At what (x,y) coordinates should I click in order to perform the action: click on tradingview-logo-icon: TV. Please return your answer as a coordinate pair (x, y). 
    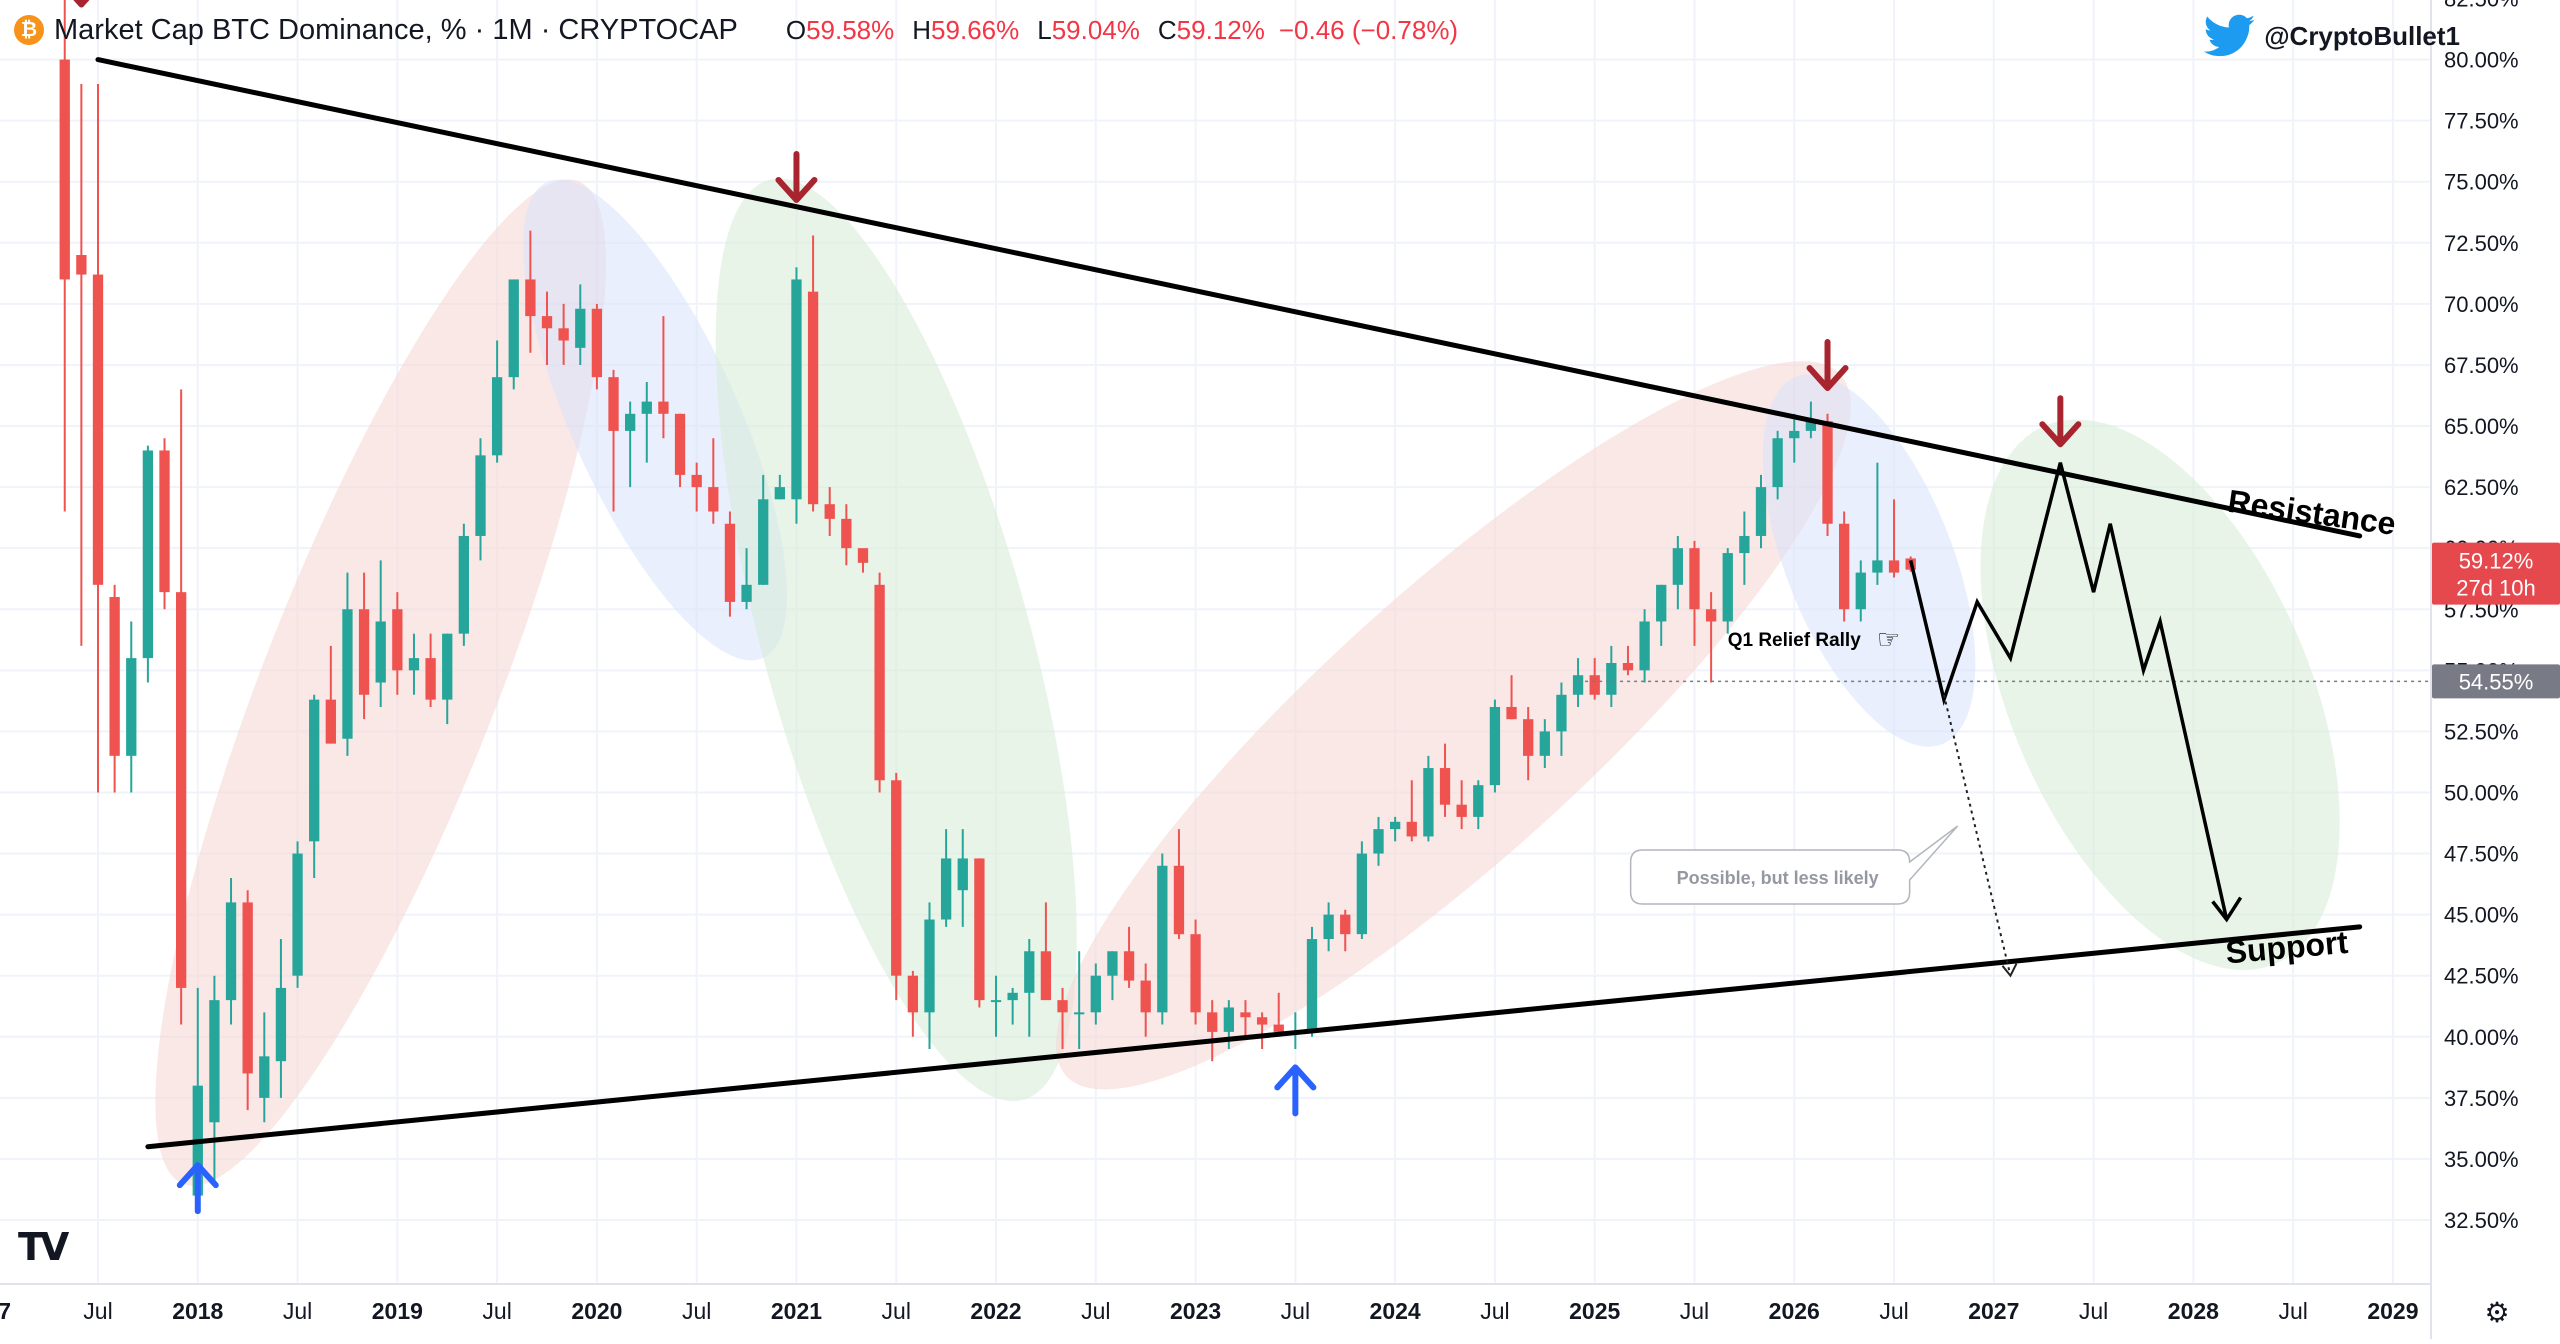
    Looking at the image, I should click on (43, 1247).